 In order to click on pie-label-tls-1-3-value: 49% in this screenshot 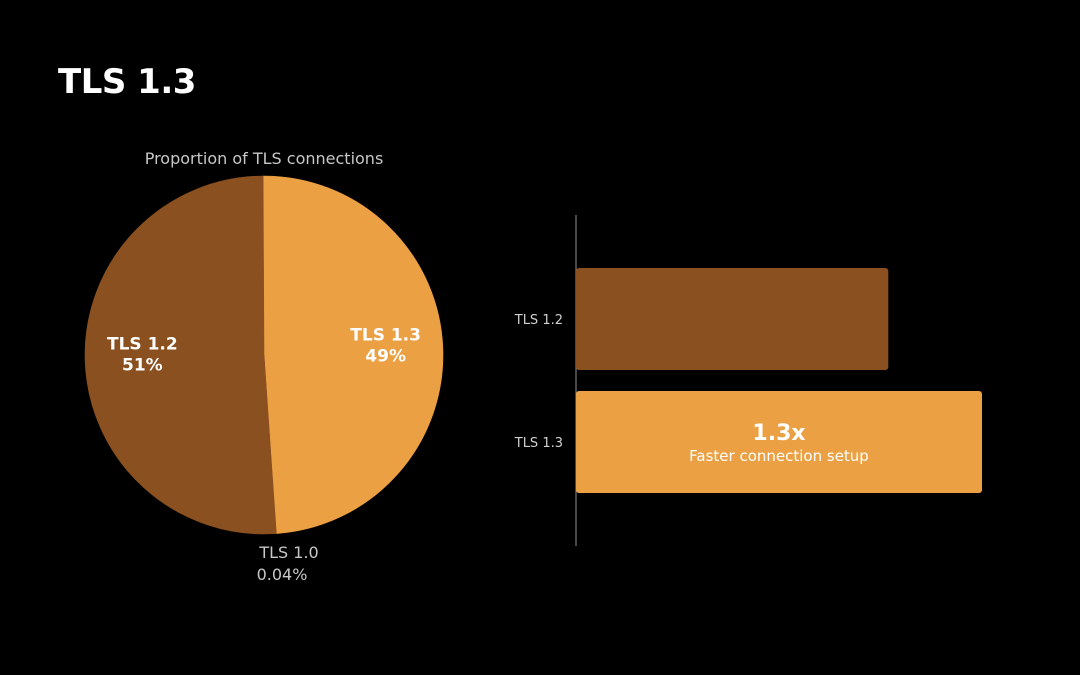, I will do `click(385, 356)`.